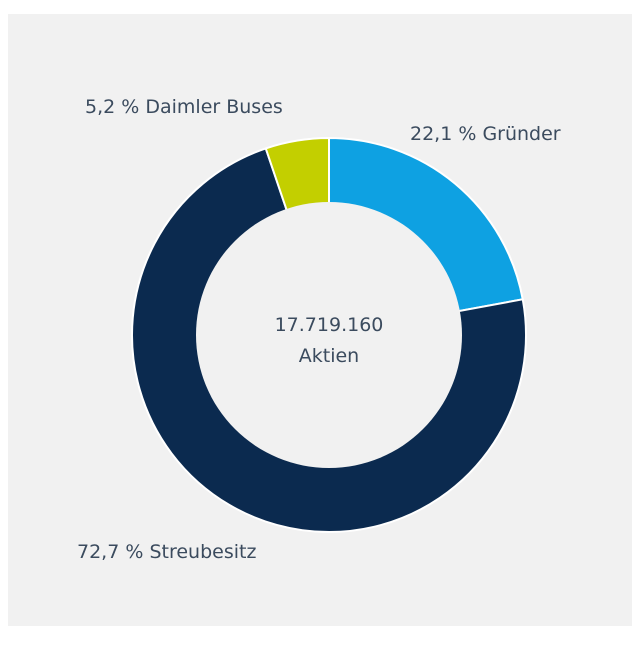 The image size is (644, 646). I want to click on slice-label-streubesitz: 72,7 % Streubesitz, so click(166, 552).